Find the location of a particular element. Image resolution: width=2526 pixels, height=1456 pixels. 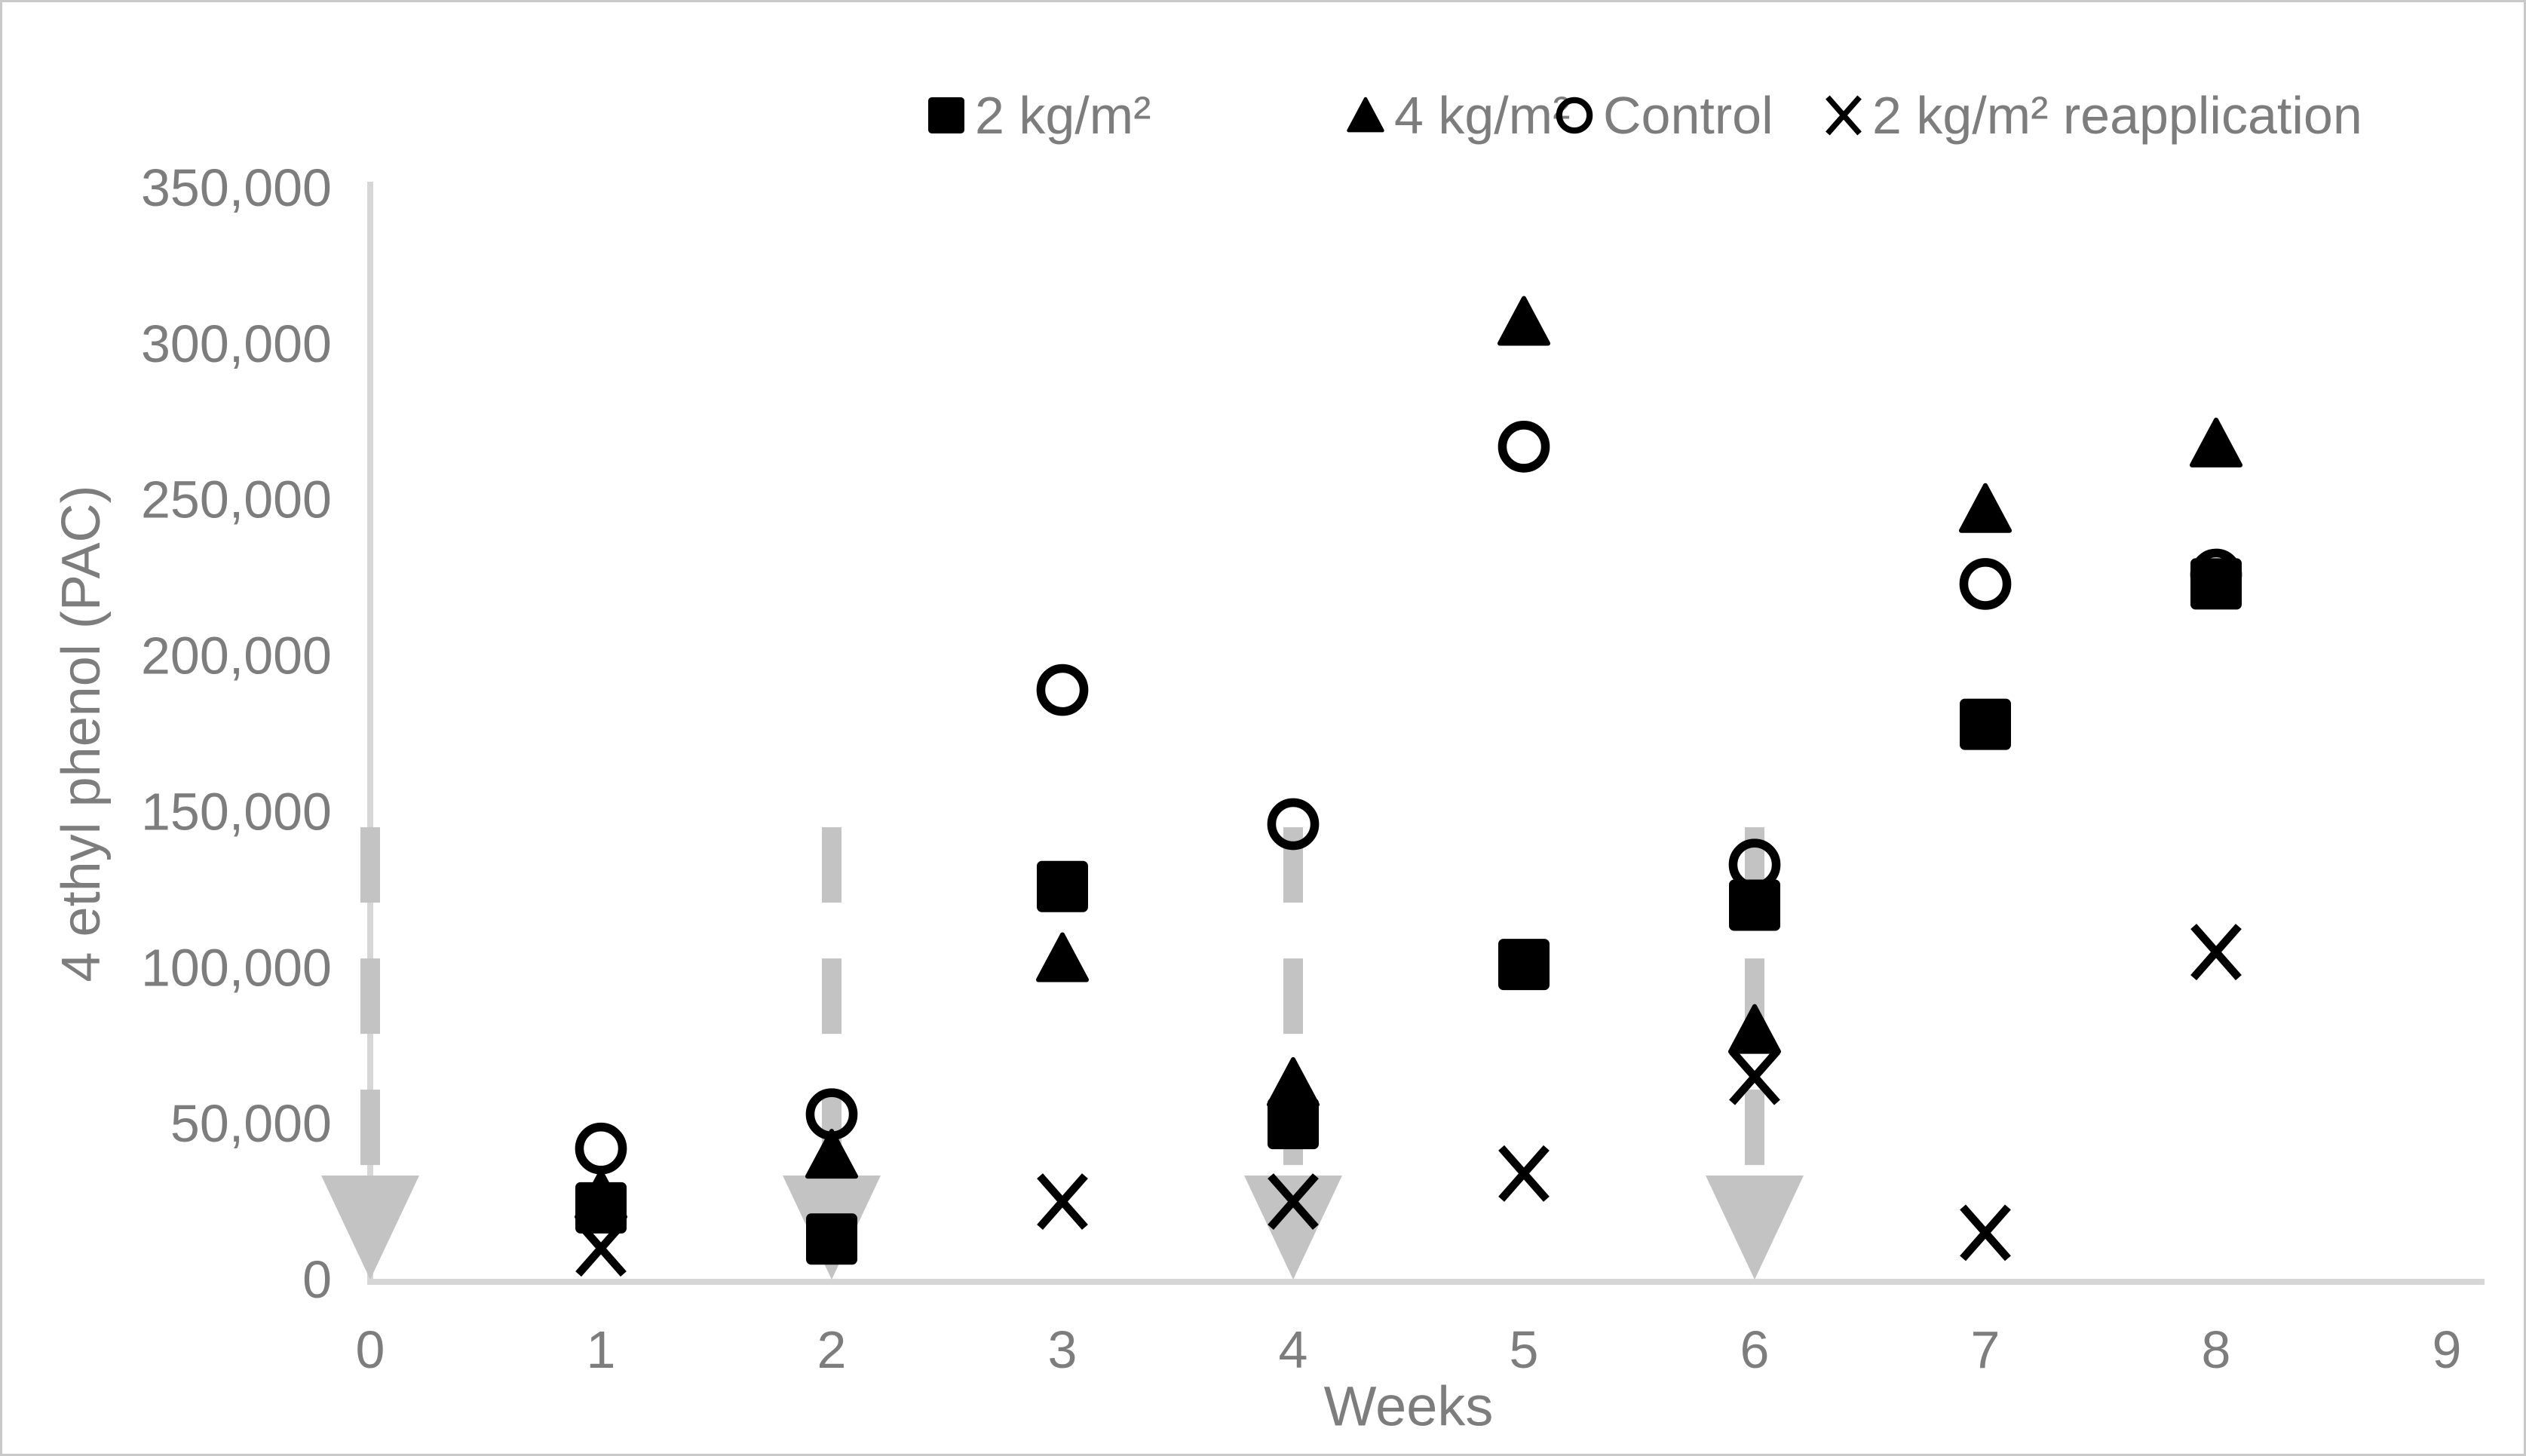

legend-label: Control is located at coordinates (1688, 115).